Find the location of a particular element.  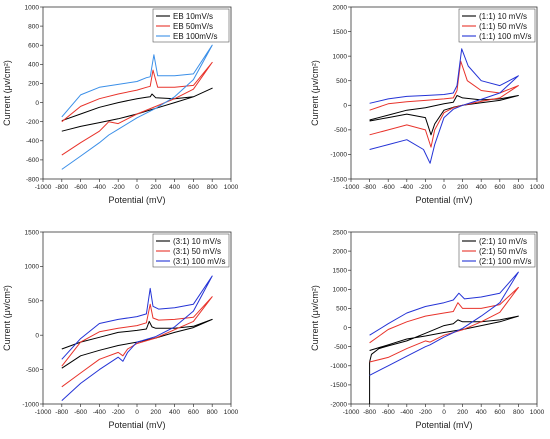

legend: (1:1) 10 mV/s(1:1) 50 mV/s(1:1) 100 mV/s is located at coordinates (497, 25).